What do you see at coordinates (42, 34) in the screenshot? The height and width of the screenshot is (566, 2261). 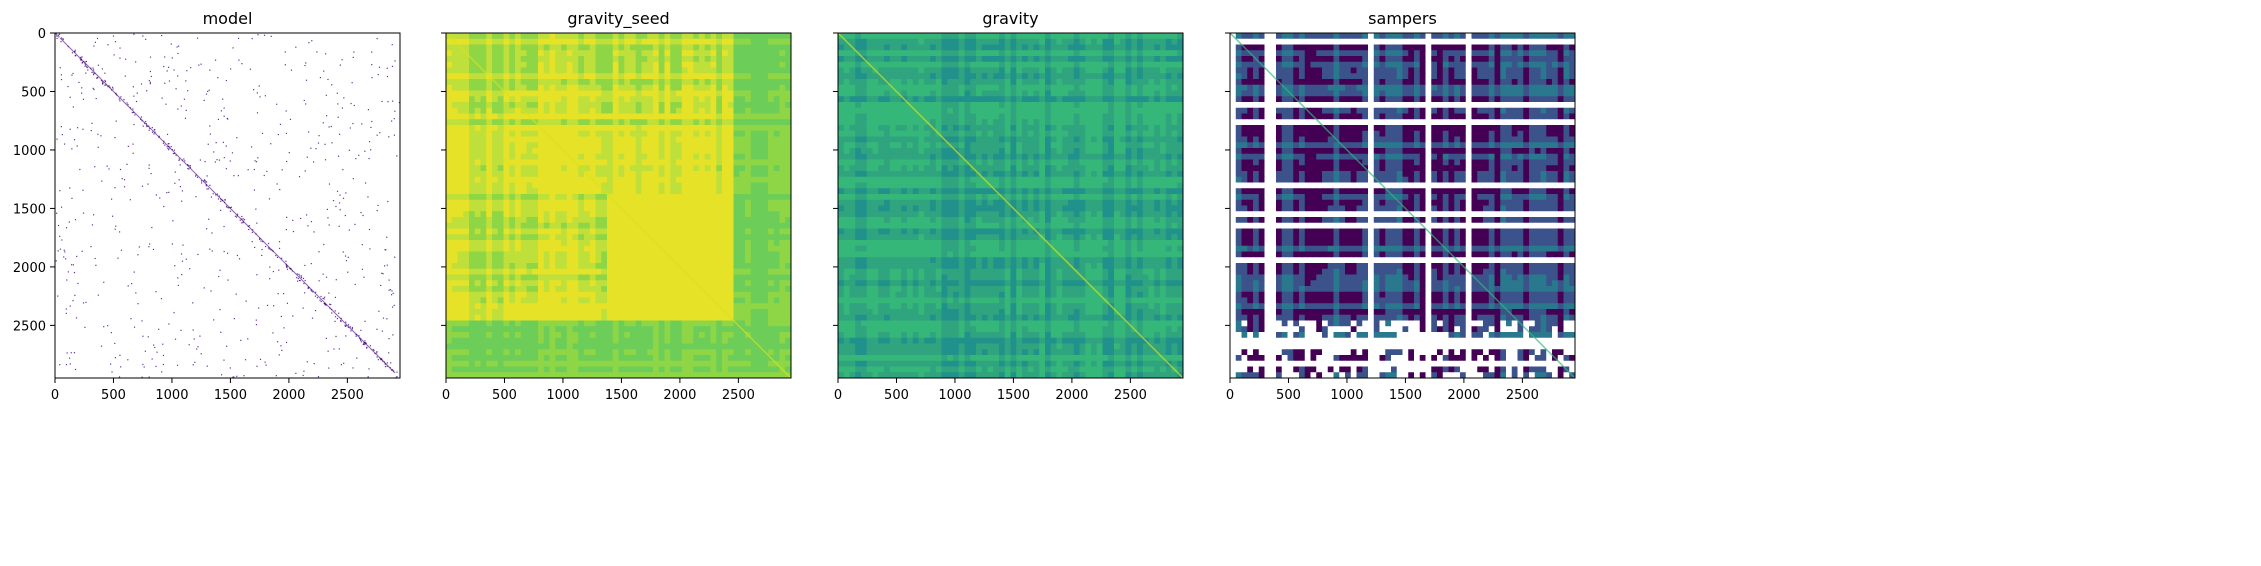 I see `y-tick-label: 0` at bounding box center [42, 34].